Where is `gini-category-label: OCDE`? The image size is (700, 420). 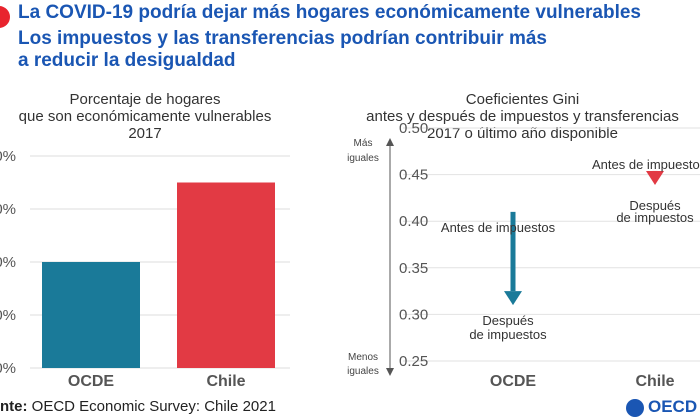
gini-category-label: OCDE is located at coordinates (513, 381).